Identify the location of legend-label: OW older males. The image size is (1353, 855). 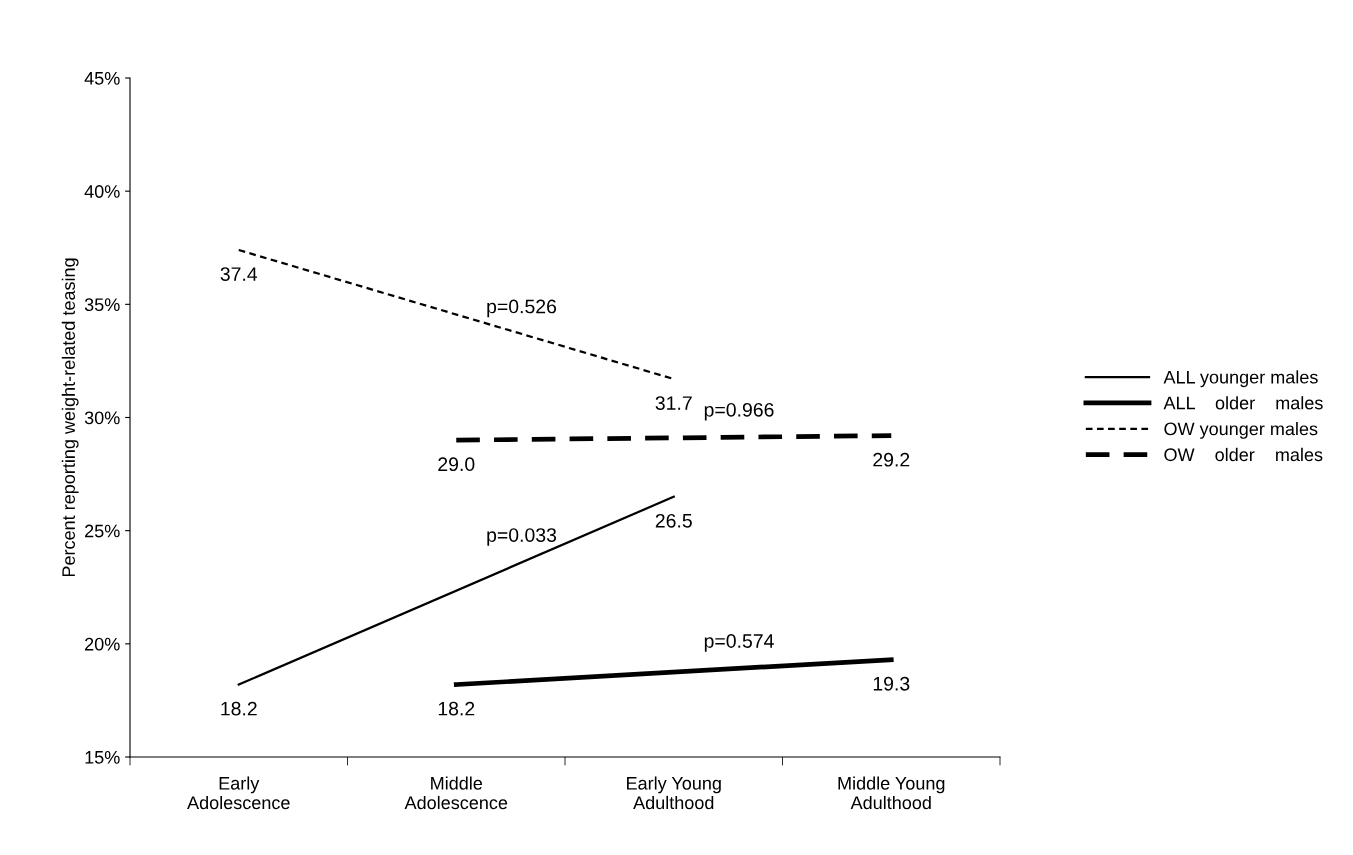
(1243, 454).